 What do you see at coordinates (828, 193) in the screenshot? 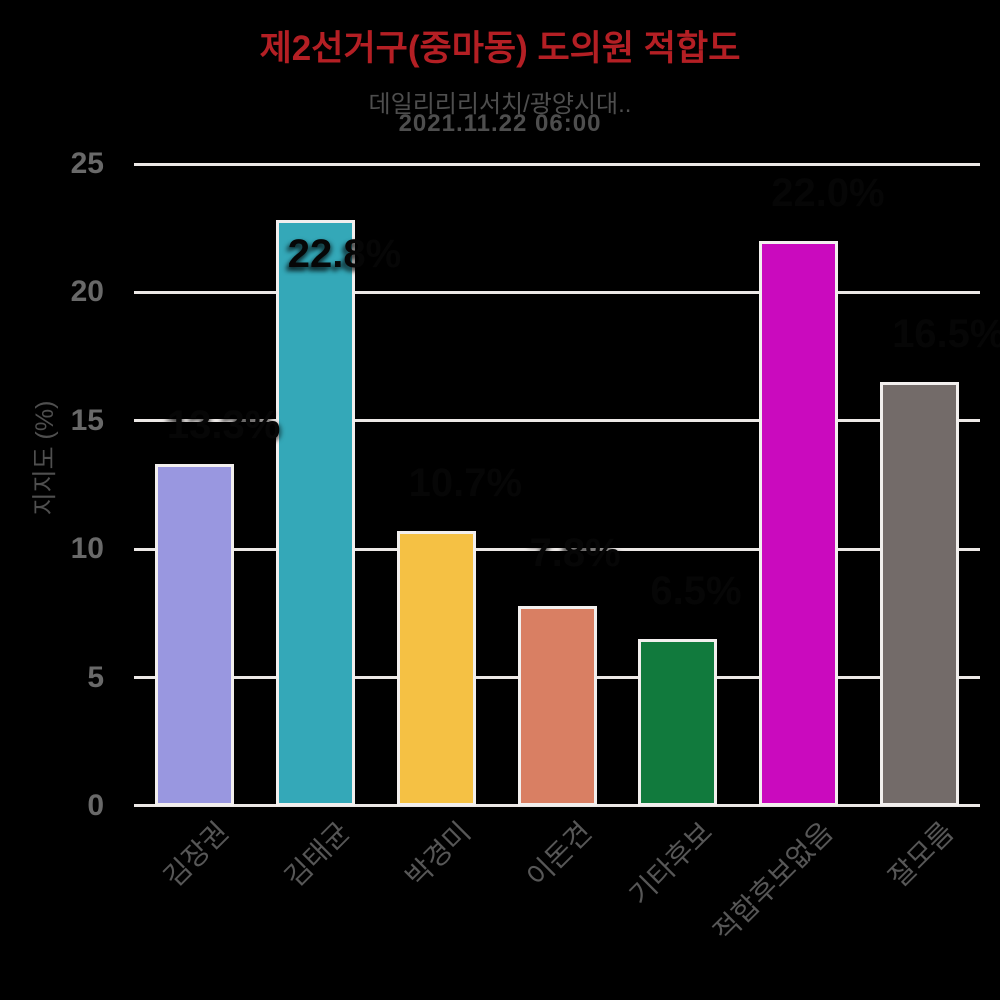
I see `value-label-5: 22.0%` at bounding box center [828, 193].